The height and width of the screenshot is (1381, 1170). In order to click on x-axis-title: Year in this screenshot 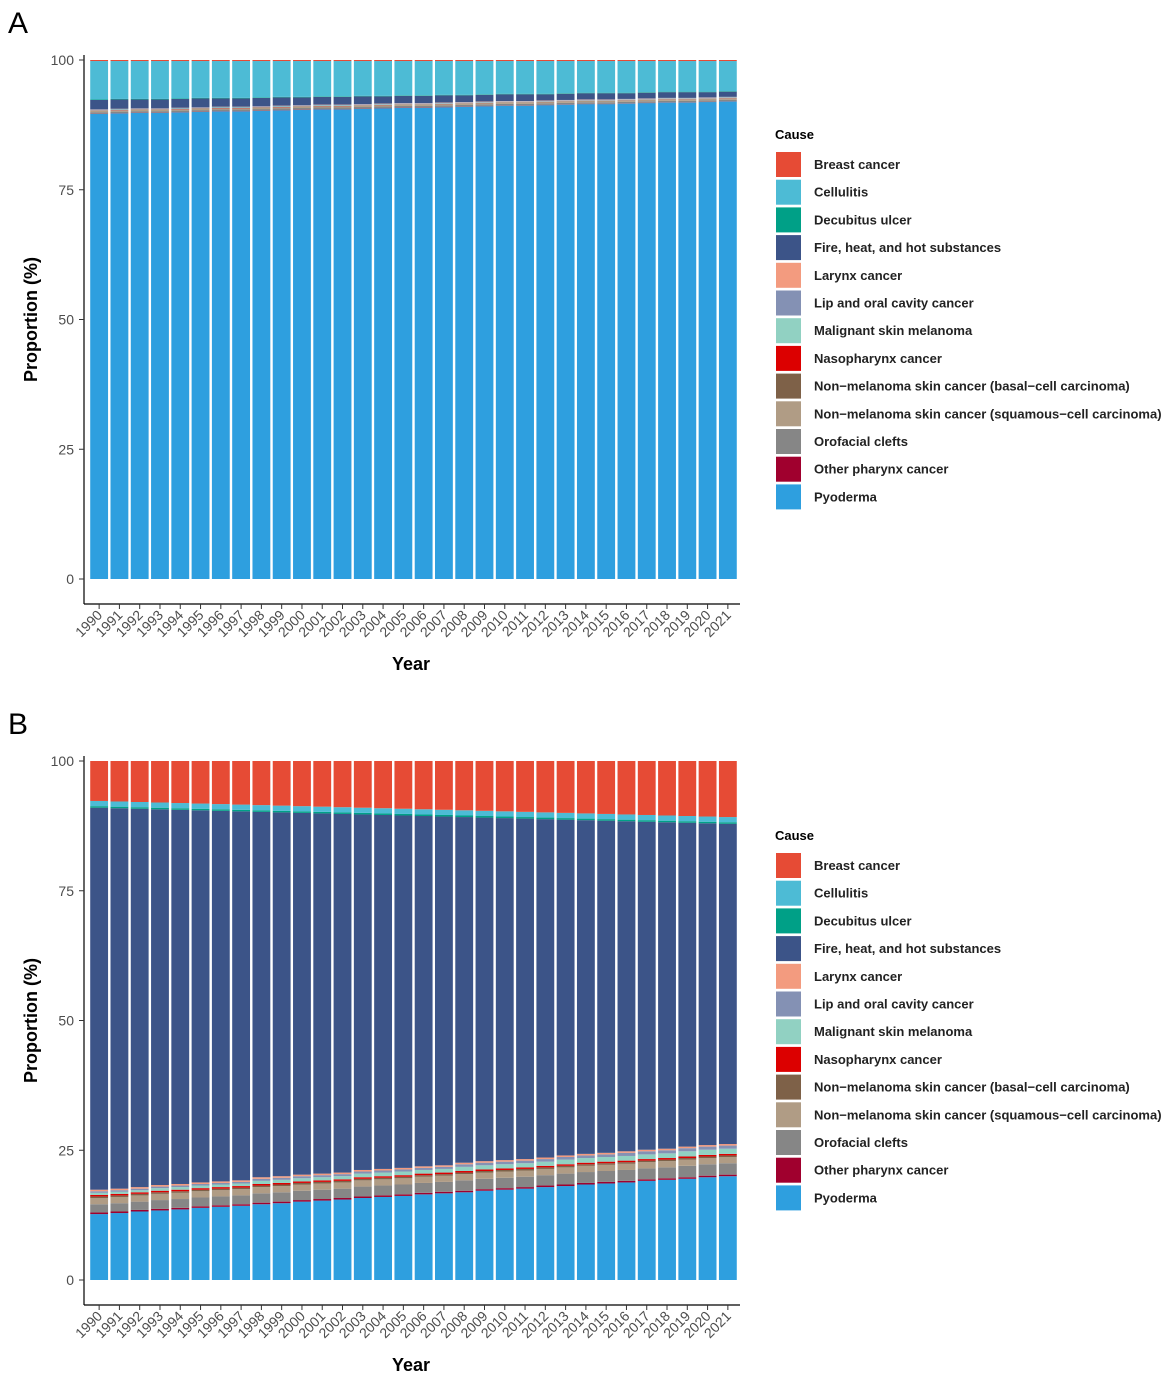, I will do `click(411, 664)`.